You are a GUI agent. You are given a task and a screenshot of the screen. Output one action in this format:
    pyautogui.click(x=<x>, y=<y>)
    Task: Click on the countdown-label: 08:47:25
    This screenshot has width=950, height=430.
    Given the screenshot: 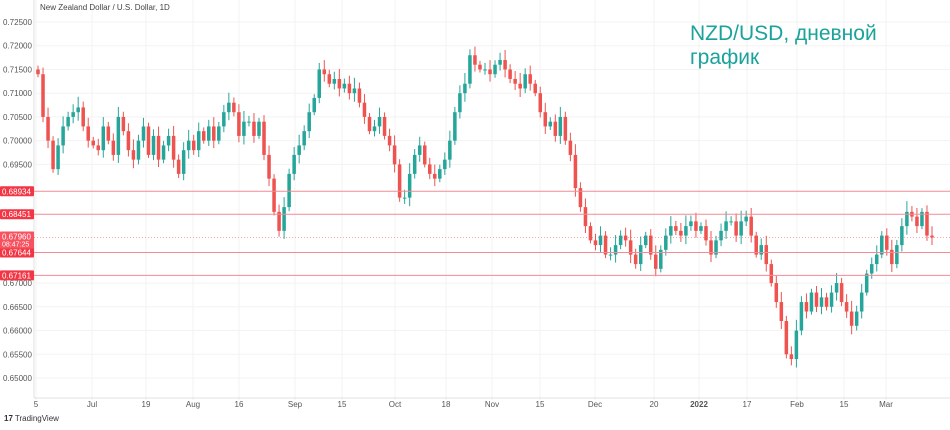 What is the action you would take?
    pyautogui.click(x=15, y=244)
    